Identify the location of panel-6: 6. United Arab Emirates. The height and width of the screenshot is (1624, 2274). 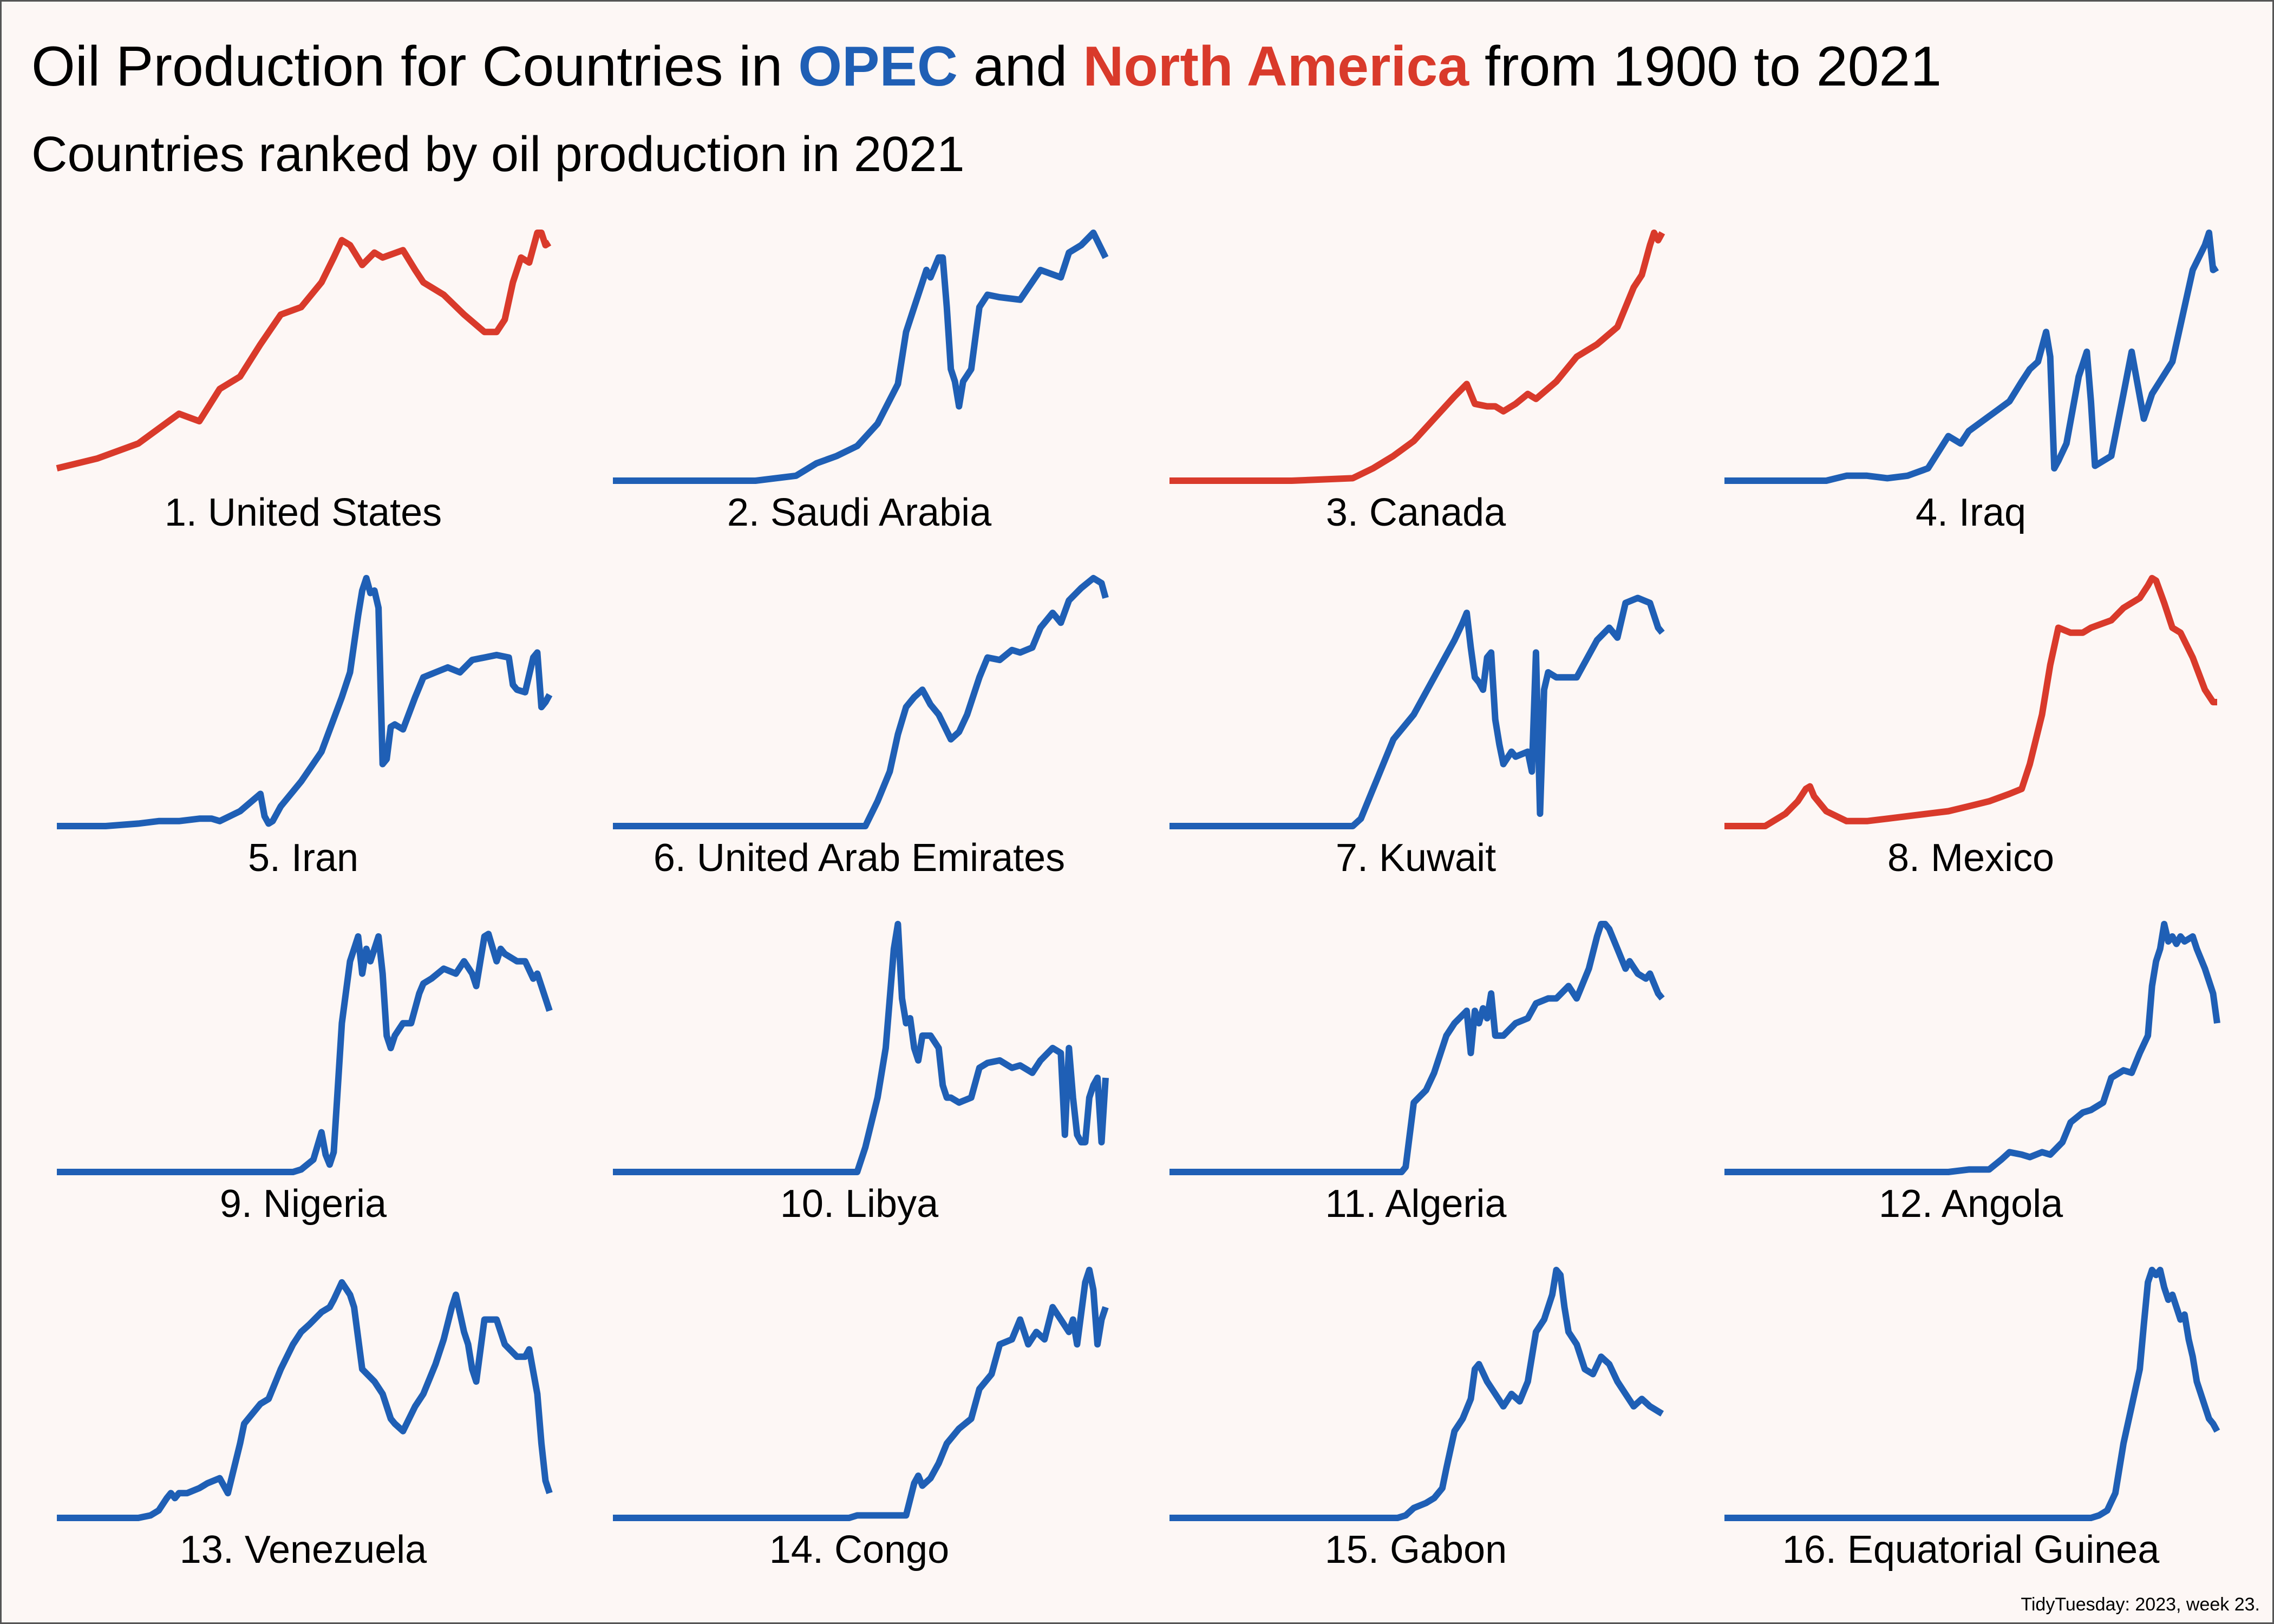
(859, 726).